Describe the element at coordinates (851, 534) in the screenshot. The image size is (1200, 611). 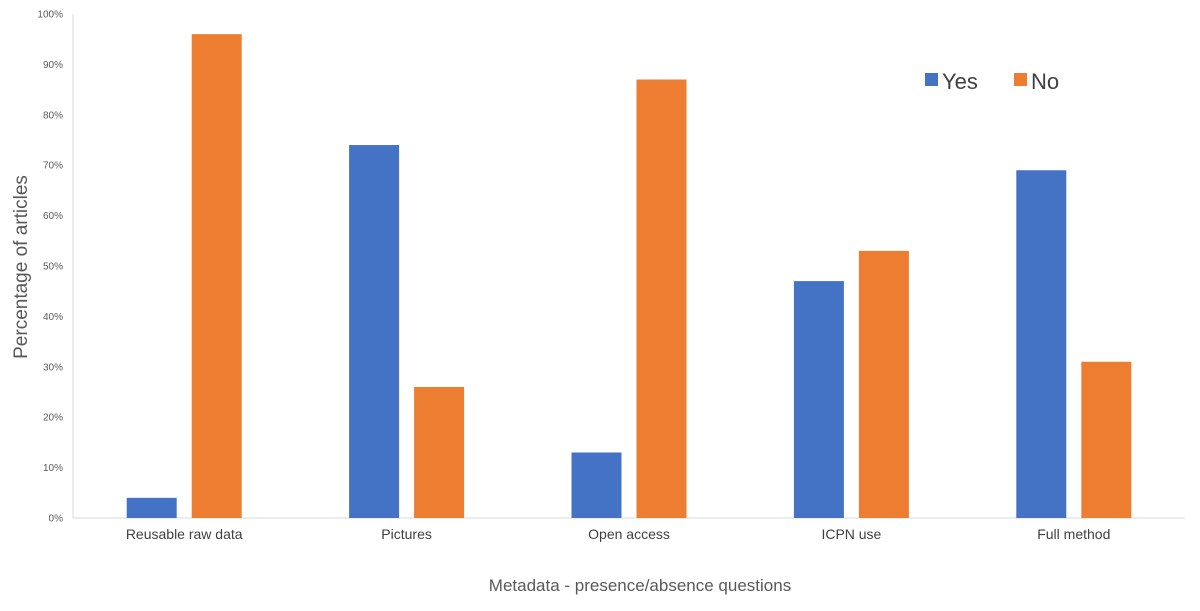
I see `x-tick-label: ICPN use` at that location.